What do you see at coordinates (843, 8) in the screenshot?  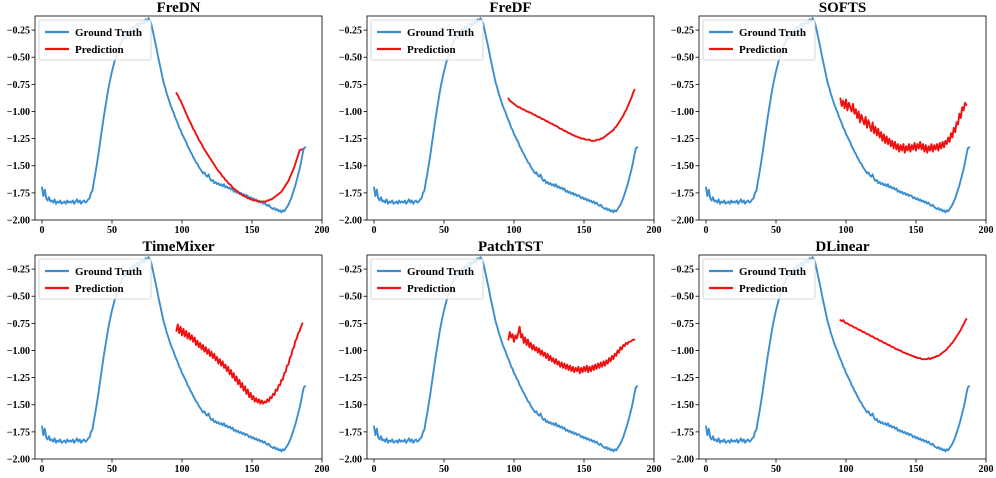 I see `chart-title: SOFTS` at bounding box center [843, 8].